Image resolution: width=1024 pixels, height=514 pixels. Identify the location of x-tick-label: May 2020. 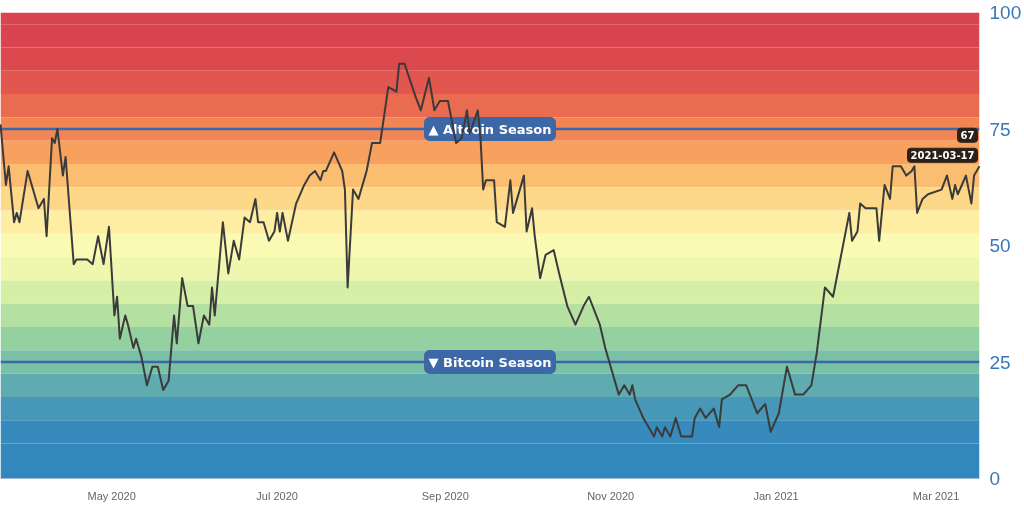
(111, 495).